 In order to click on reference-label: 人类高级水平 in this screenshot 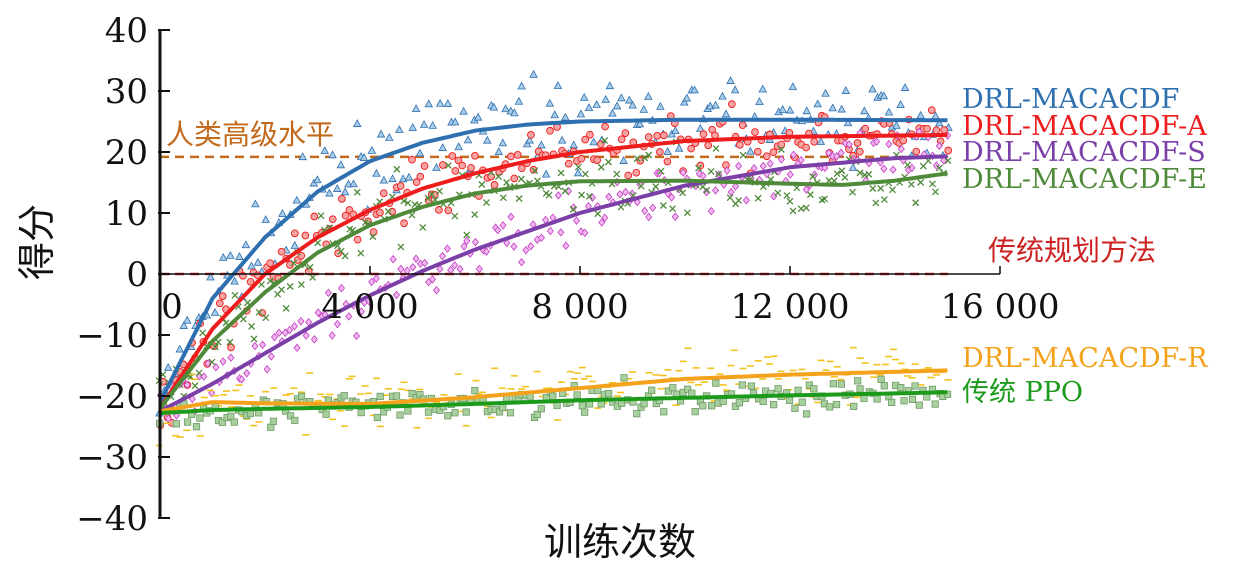, I will do `click(250, 134)`.